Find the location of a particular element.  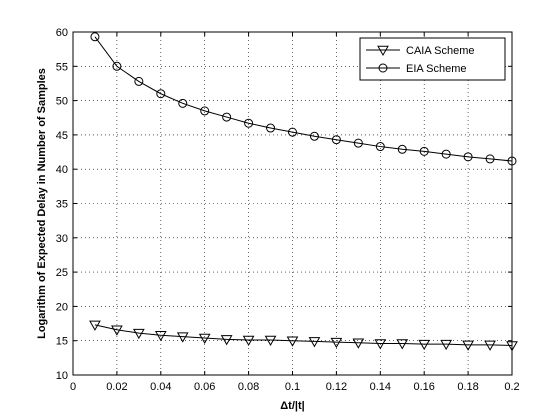

y-tick-label: 15 is located at coordinates (62, 342).